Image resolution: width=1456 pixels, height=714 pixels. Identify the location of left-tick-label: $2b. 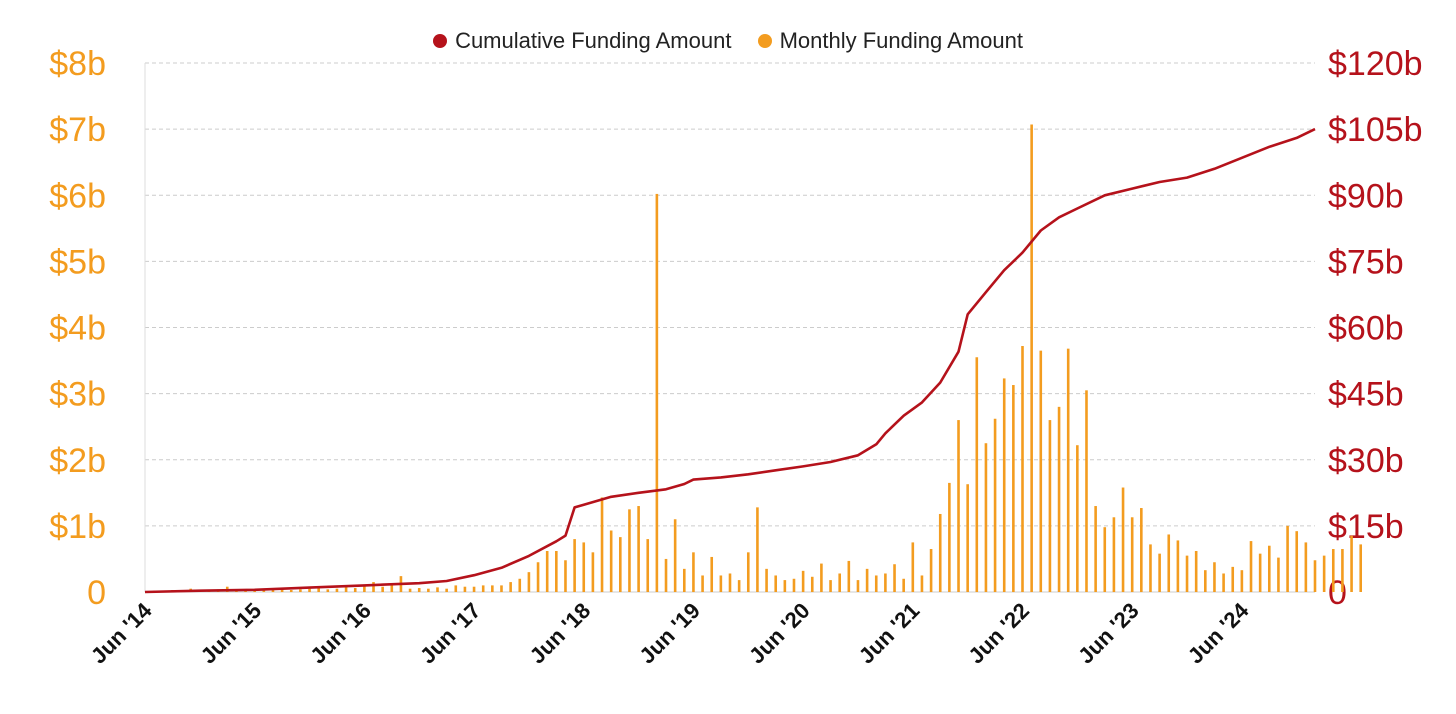
(77, 461).